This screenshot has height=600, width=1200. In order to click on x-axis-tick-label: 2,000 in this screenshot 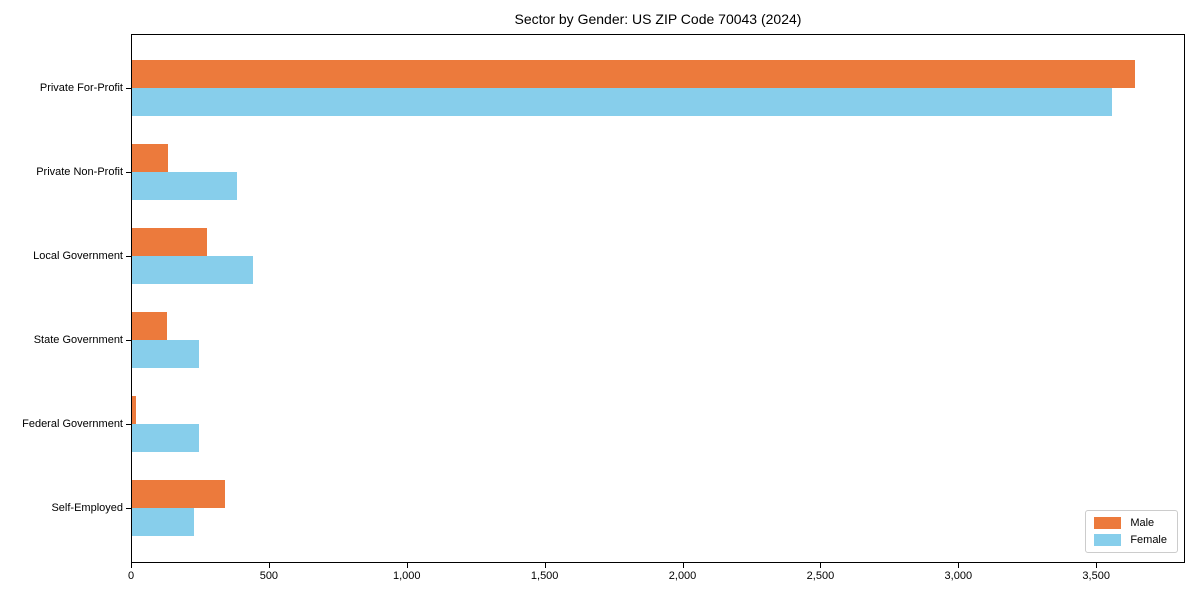, I will do `click(682, 576)`.